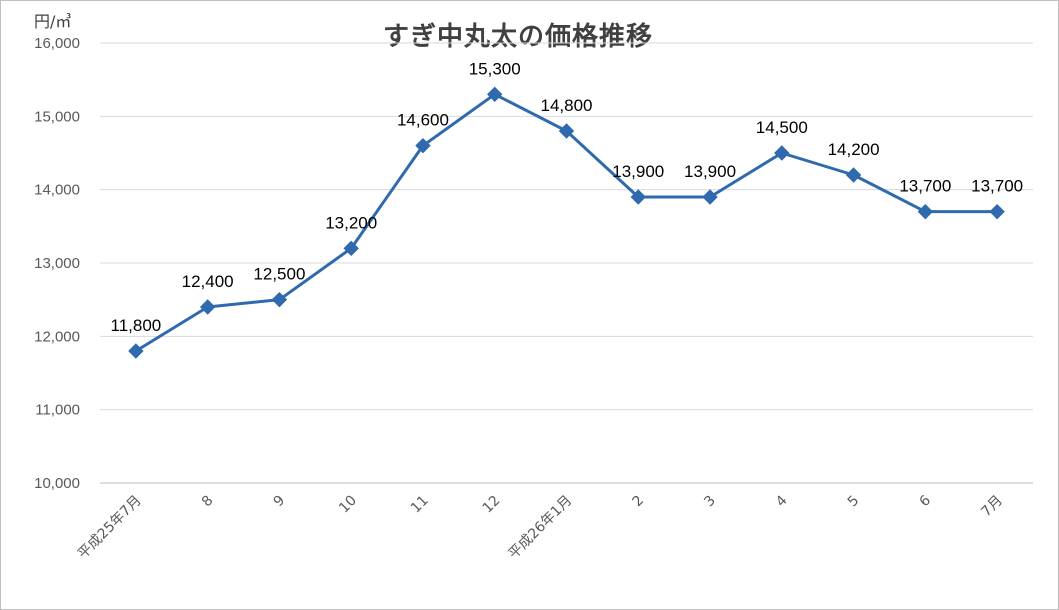 The image size is (1059, 610). Describe the element at coordinates (992, 507) in the screenshot. I see `x-tick-label: 7月` at that location.